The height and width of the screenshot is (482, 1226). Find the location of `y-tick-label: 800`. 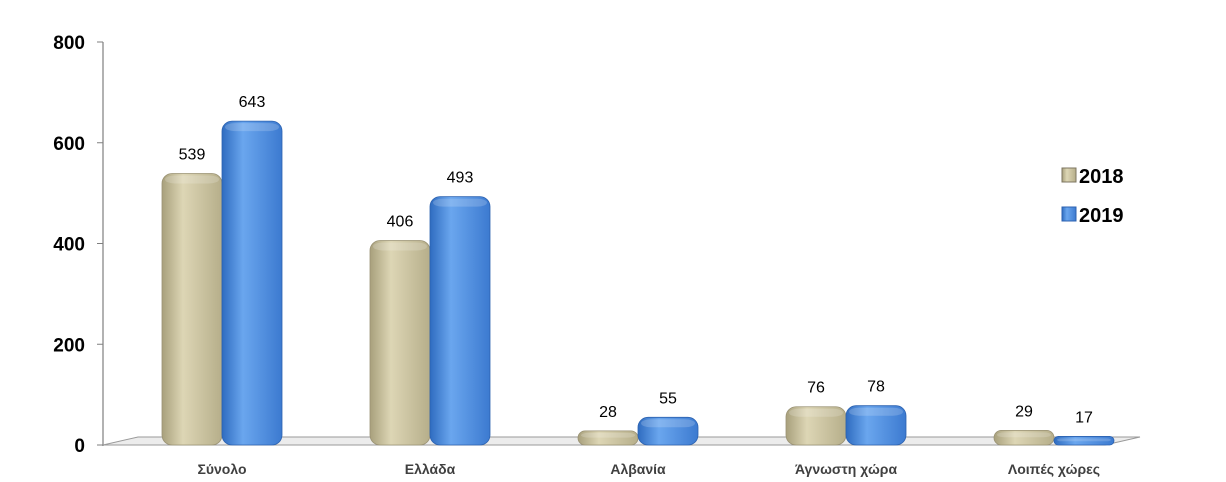

y-tick-label: 800 is located at coordinates (69, 43).